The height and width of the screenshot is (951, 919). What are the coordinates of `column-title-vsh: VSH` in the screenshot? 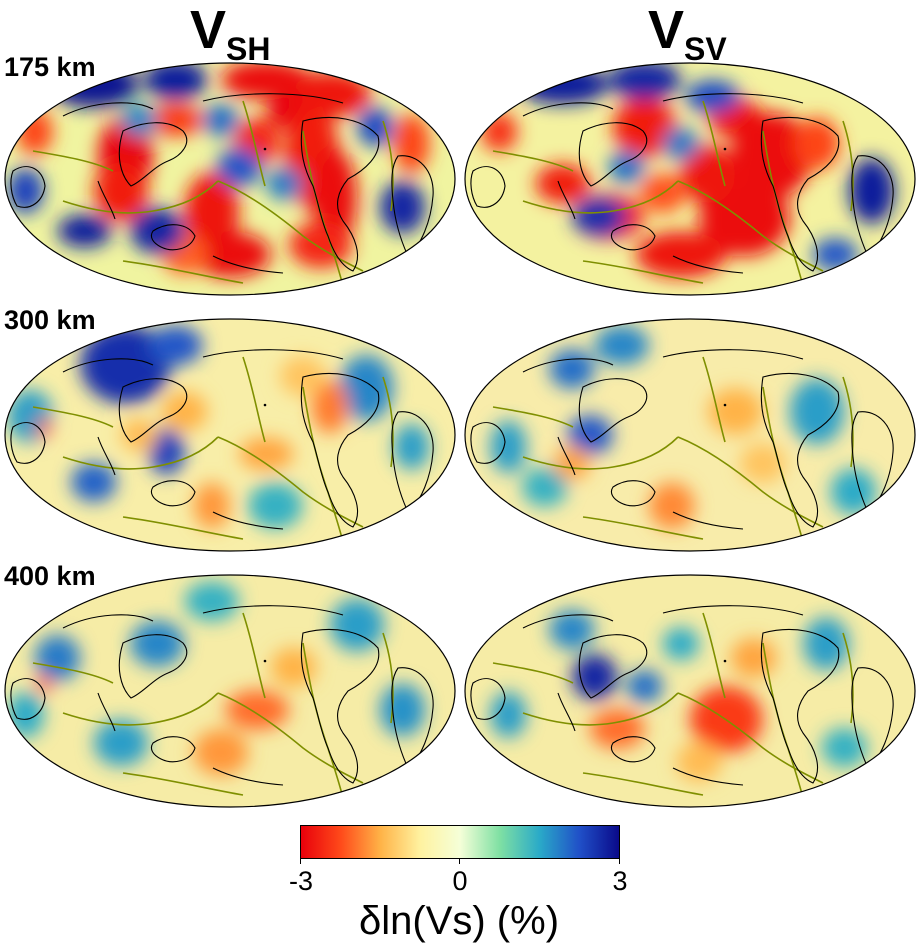 It's located at (230, 39).